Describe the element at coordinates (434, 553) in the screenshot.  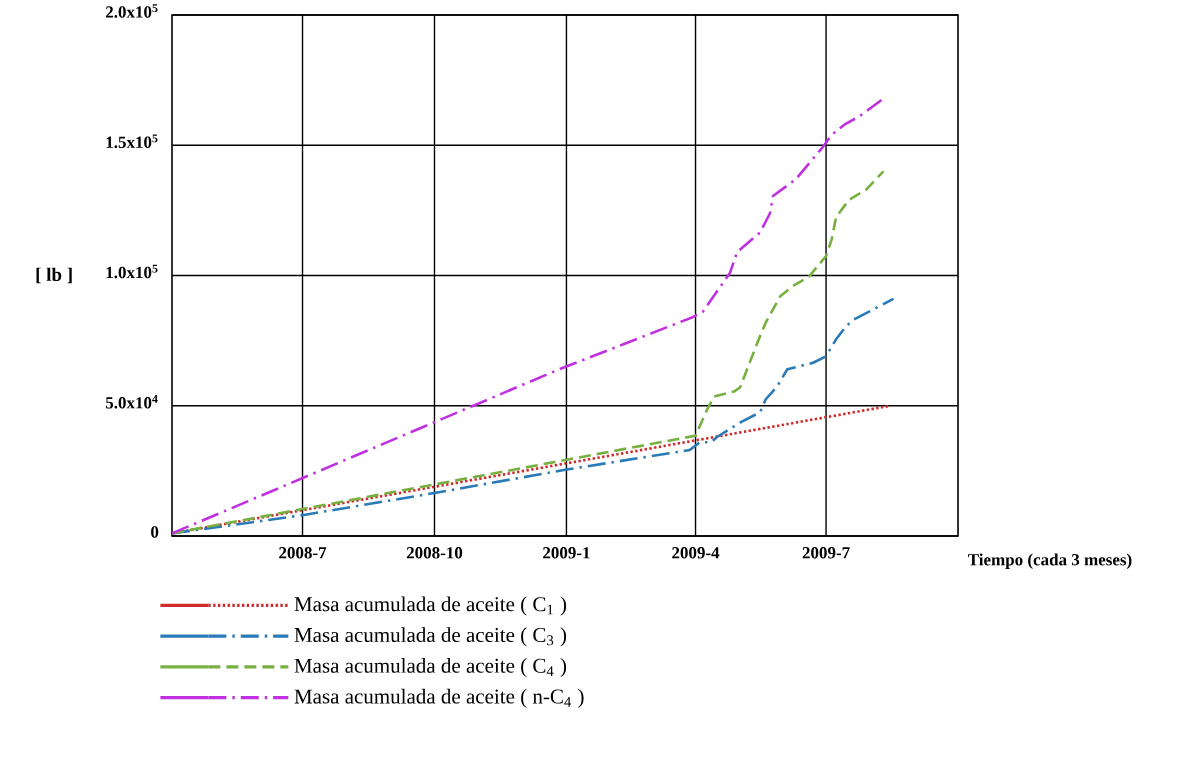
I see `x-tick-label: 2008-10` at that location.